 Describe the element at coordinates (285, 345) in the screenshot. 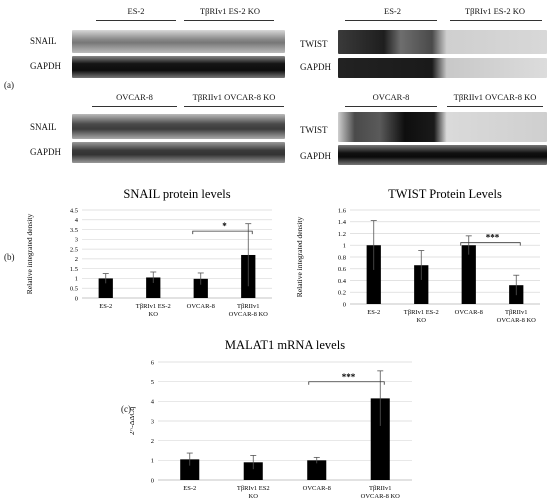

I see `chart-title: MALAT1 mRNA levels` at that location.